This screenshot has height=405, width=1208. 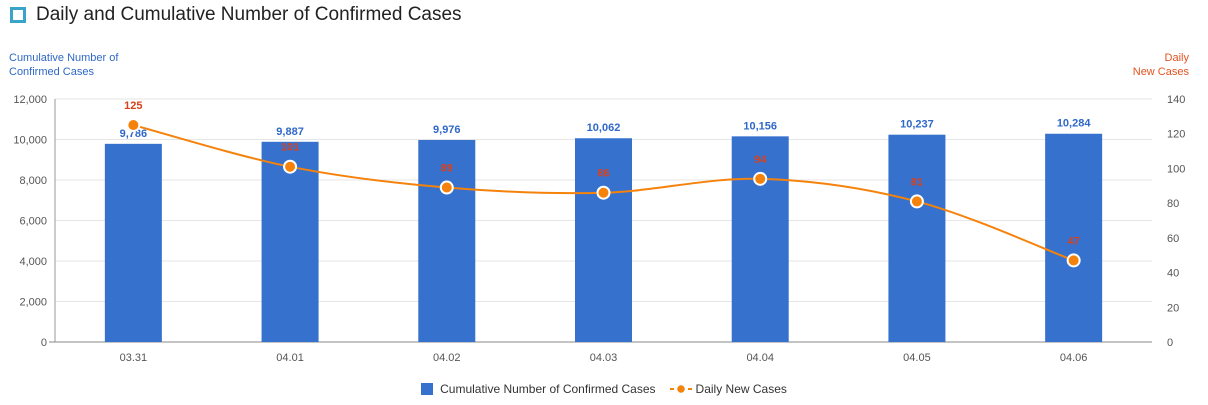 I want to click on left-axis-tick-label: 6,000, so click(x=33, y=222).